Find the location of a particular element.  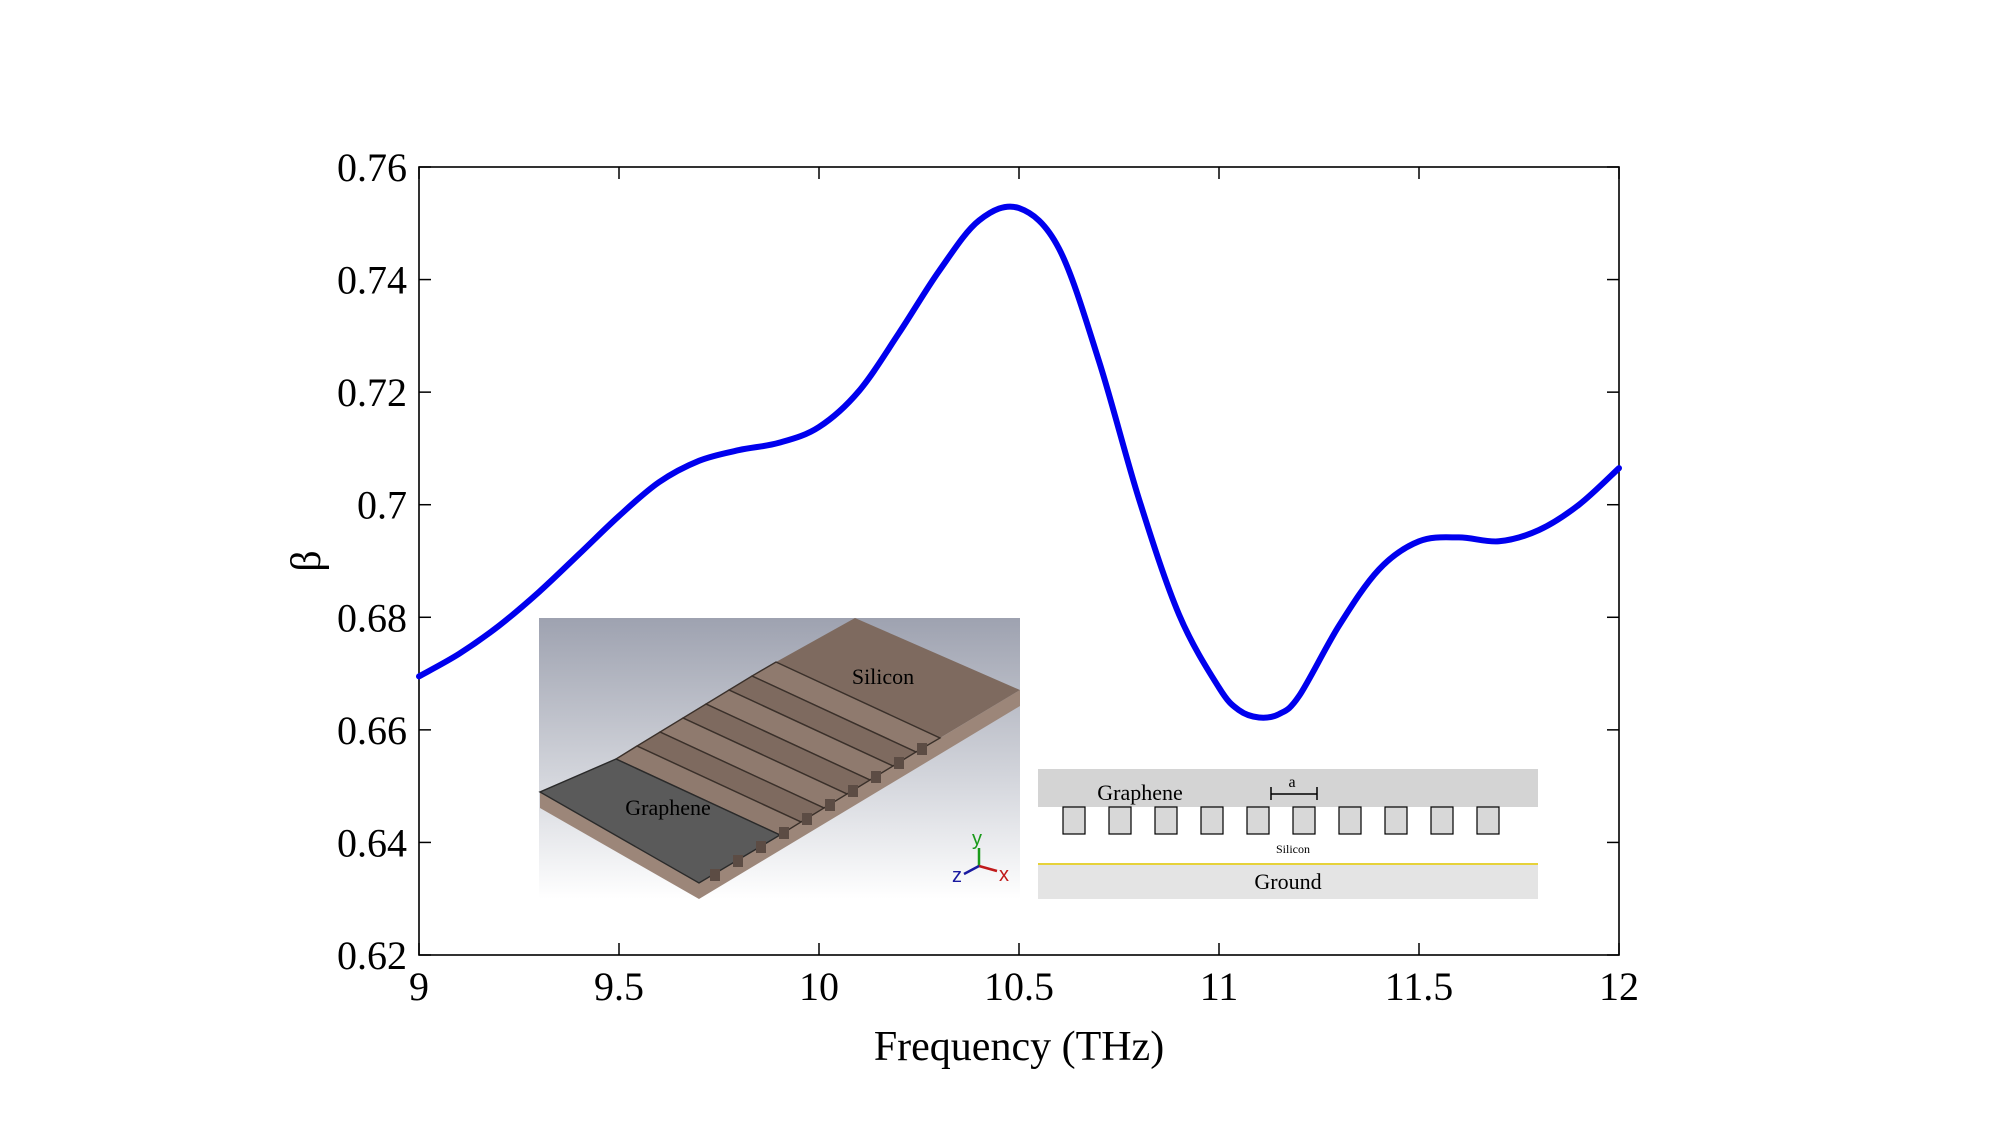

x-tick-label: 10.5 is located at coordinates (1019, 986).